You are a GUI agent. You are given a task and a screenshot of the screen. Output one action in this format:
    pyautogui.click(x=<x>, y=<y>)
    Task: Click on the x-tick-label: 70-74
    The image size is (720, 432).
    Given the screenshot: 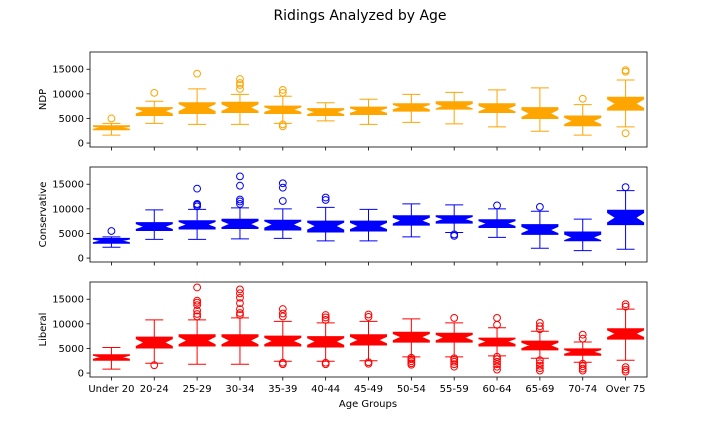 What is the action you would take?
    pyautogui.click(x=582, y=389)
    